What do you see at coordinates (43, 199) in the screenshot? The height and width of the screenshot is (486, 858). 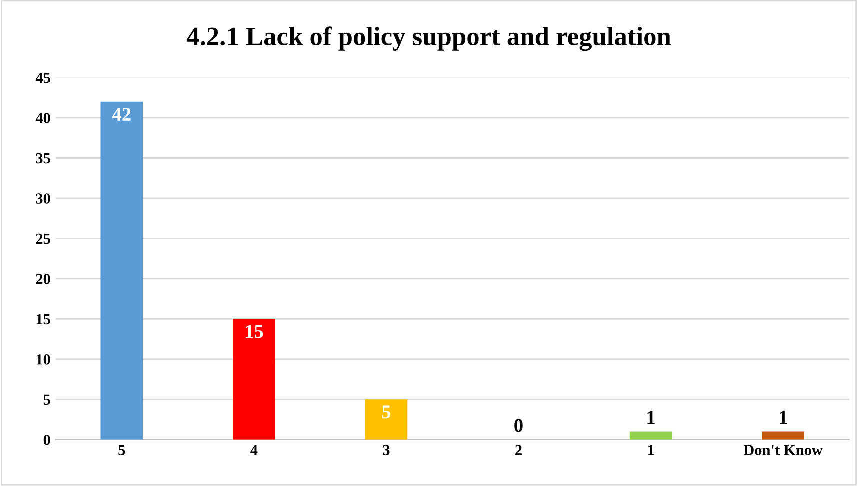 I see `y-tick-label: 30` at bounding box center [43, 199].